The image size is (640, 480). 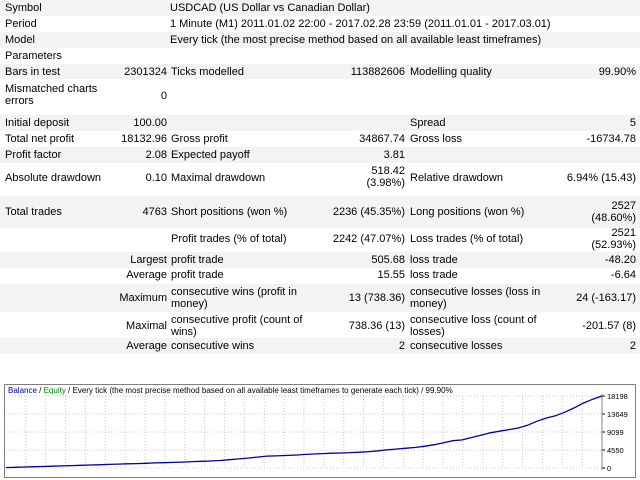 What do you see at coordinates (377, 72) in the screenshot?
I see `ticks-value: 113882606` at bounding box center [377, 72].